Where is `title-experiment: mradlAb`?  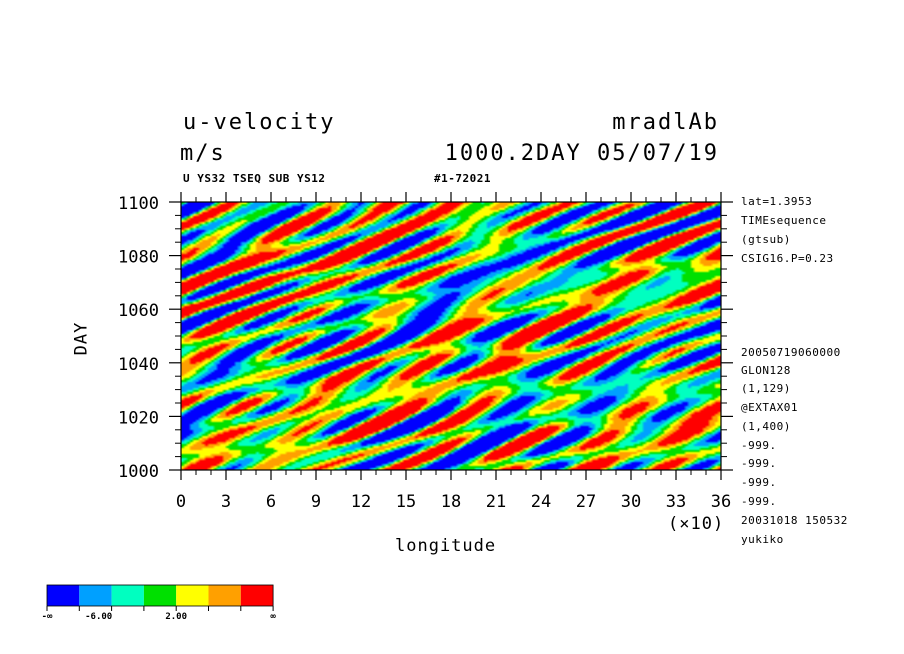
title-experiment: mradlAb is located at coordinates (665, 122).